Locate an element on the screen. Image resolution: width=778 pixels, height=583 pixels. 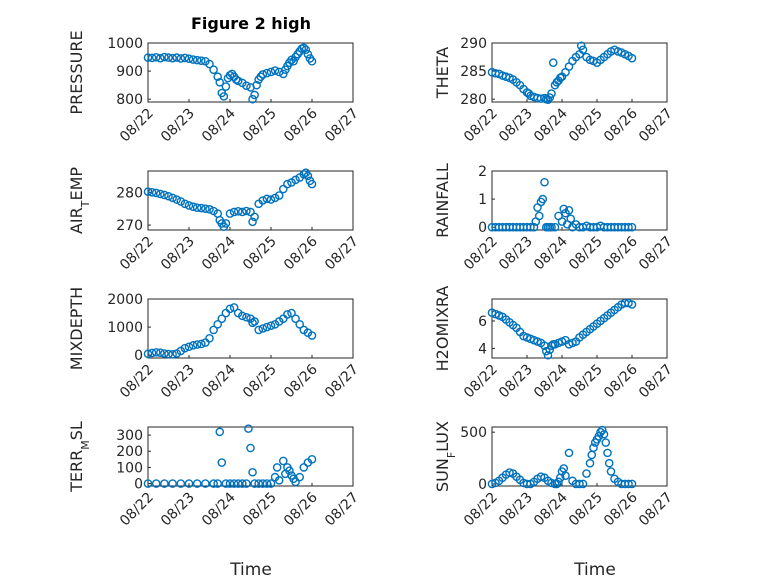
y-tick-label: 290 is located at coordinates (473, 44).